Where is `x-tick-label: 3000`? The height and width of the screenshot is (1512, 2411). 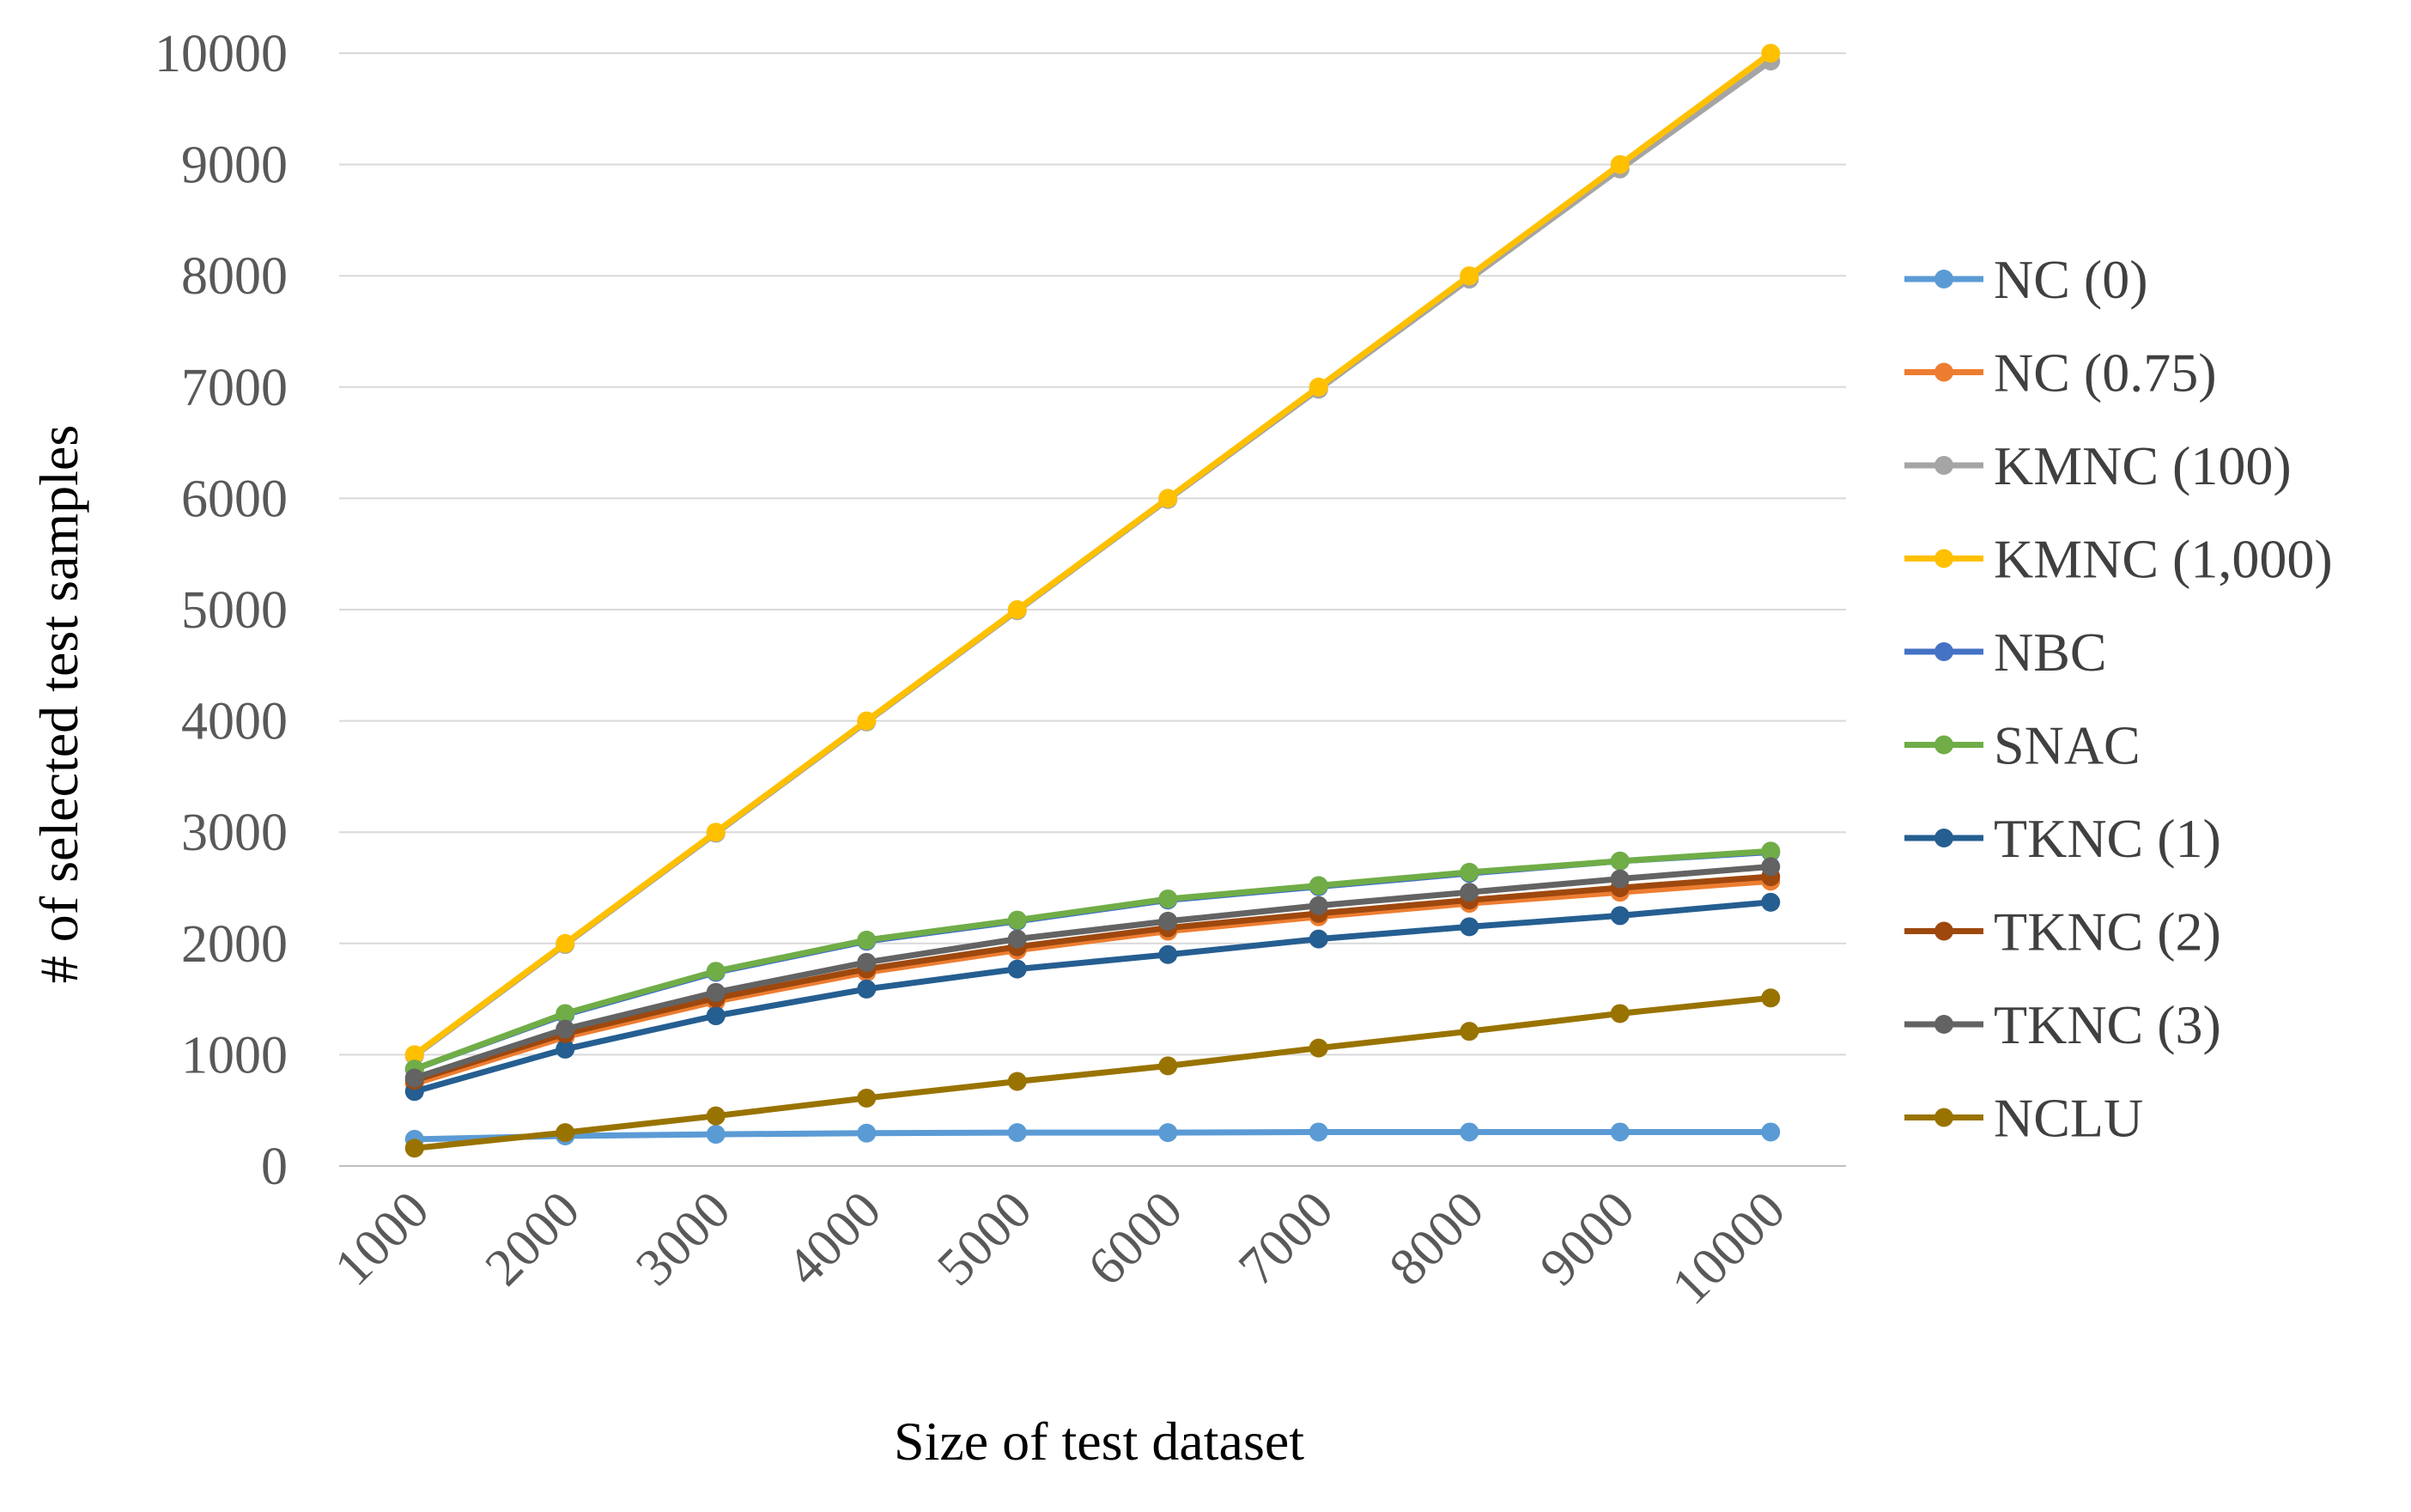 x-tick-label: 3000 is located at coordinates (683, 1239).